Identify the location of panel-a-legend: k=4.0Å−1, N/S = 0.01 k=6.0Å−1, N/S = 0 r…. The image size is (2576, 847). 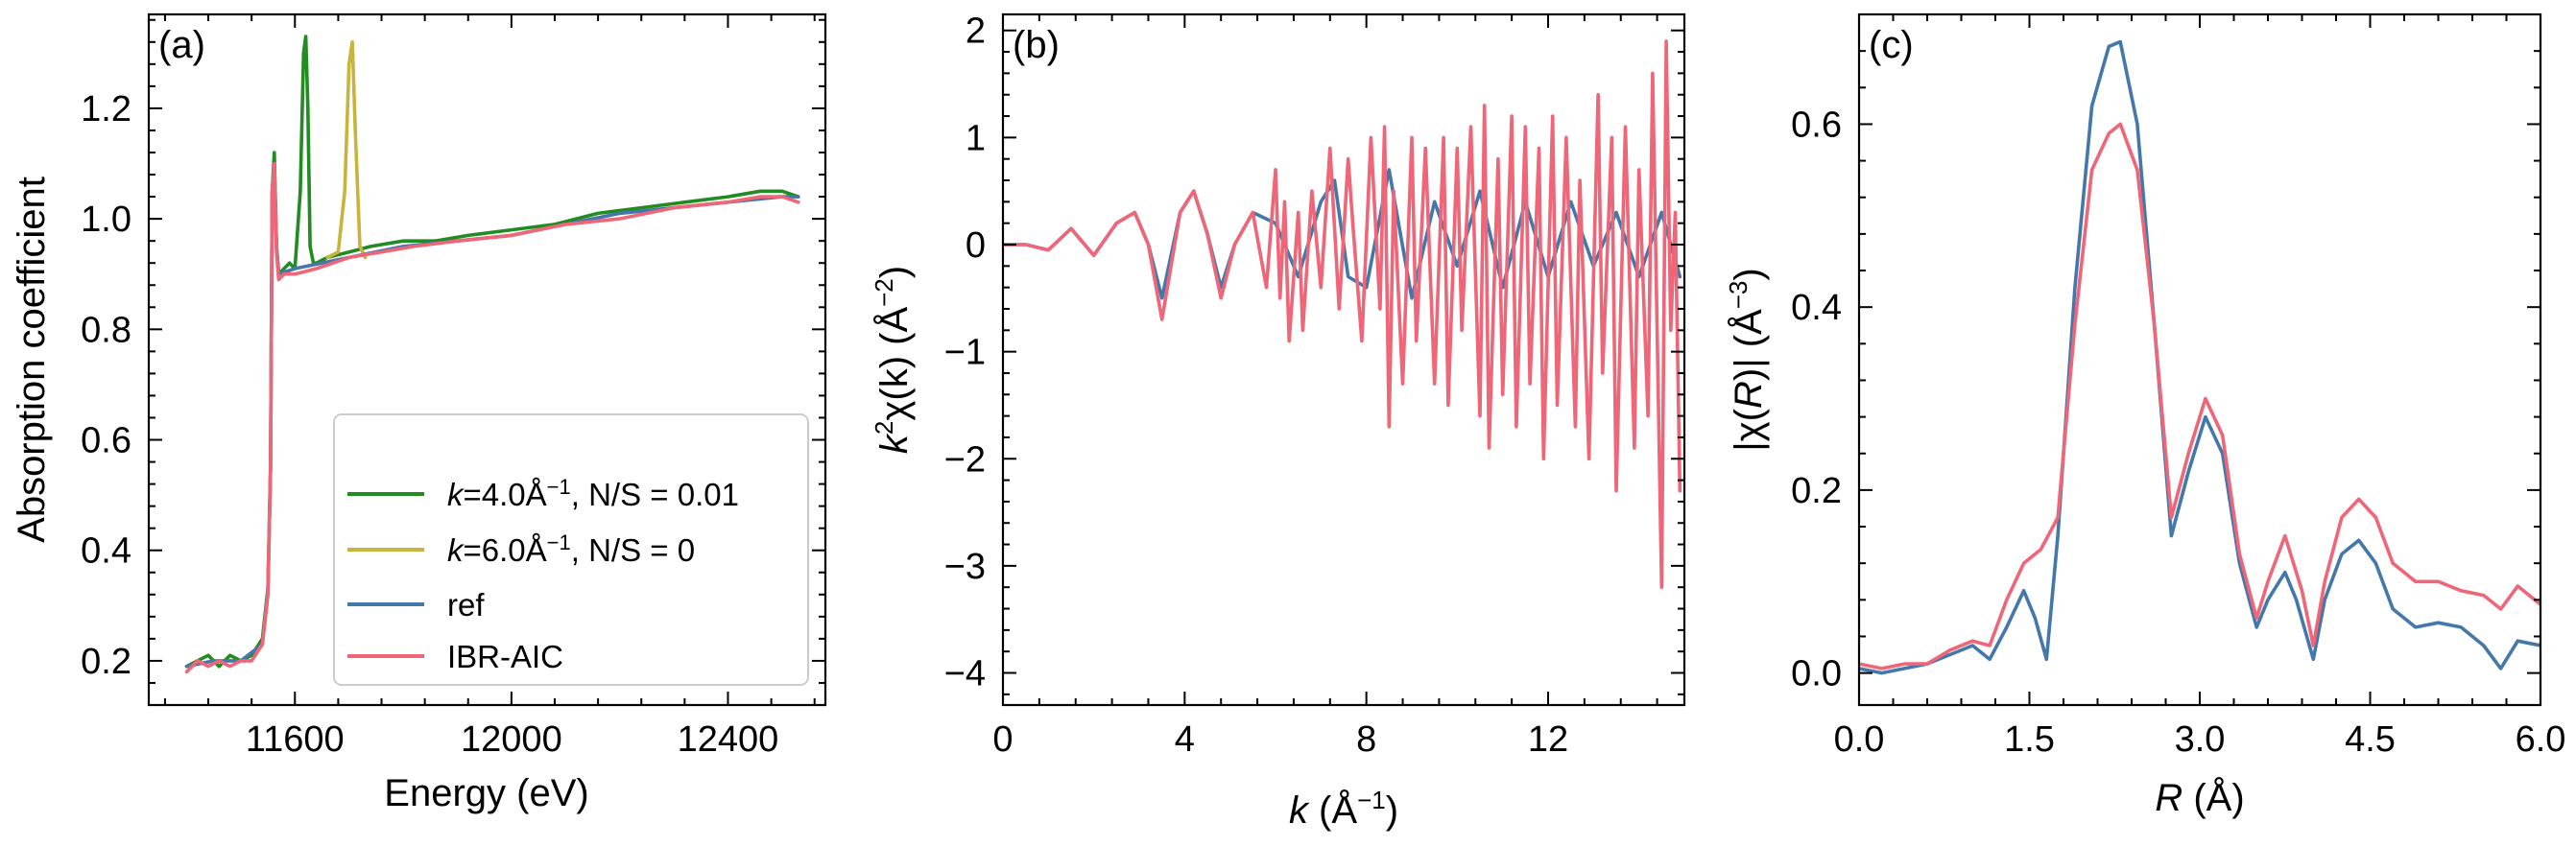
(571, 549).